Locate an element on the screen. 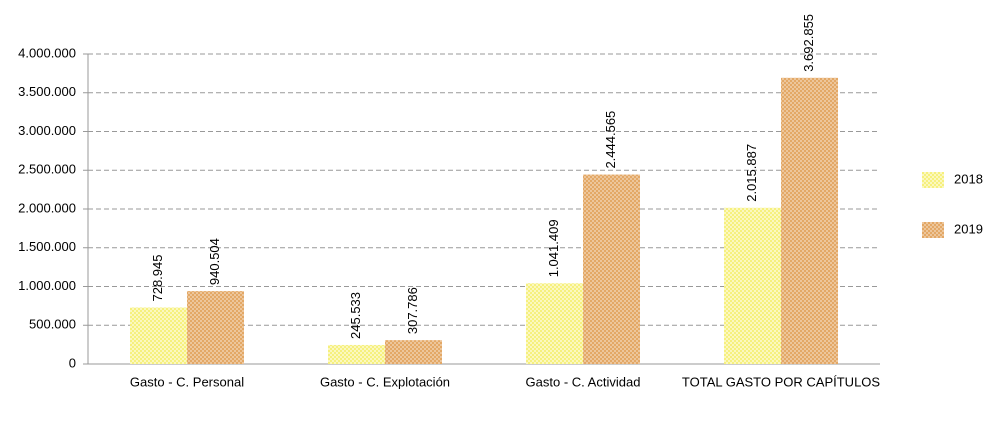 The image size is (1000, 428). x-tick-label: Gasto - C. Explotación is located at coordinates (385, 381).